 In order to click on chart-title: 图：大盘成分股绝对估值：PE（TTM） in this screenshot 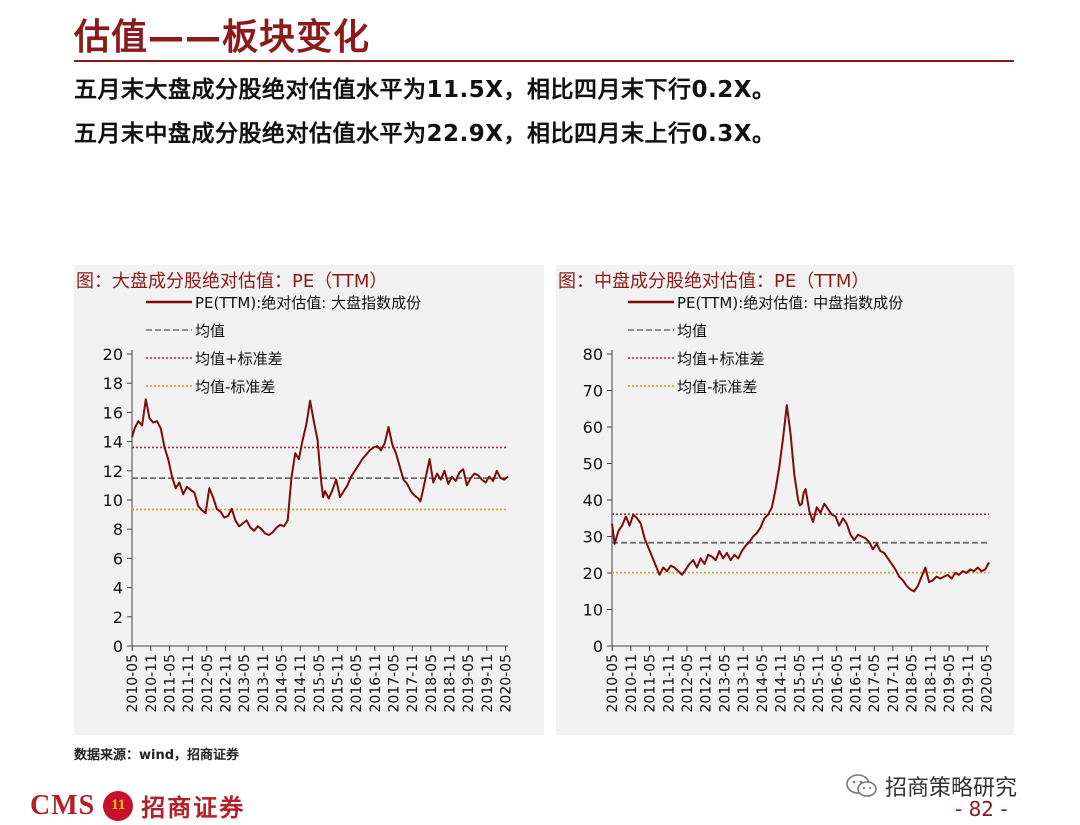, I will do `click(231, 281)`.